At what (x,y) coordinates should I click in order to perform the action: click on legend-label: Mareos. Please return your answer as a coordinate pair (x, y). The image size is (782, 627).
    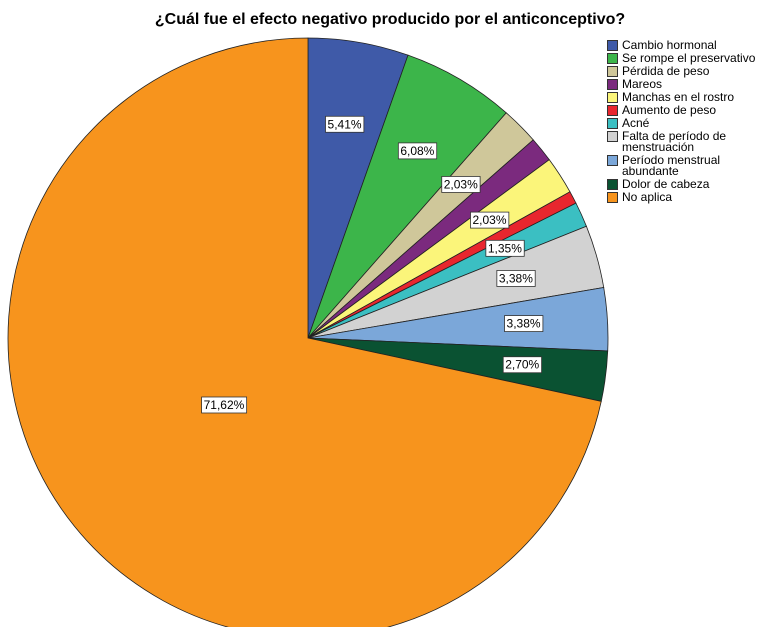
    Looking at the image, I should click on (642, 84).